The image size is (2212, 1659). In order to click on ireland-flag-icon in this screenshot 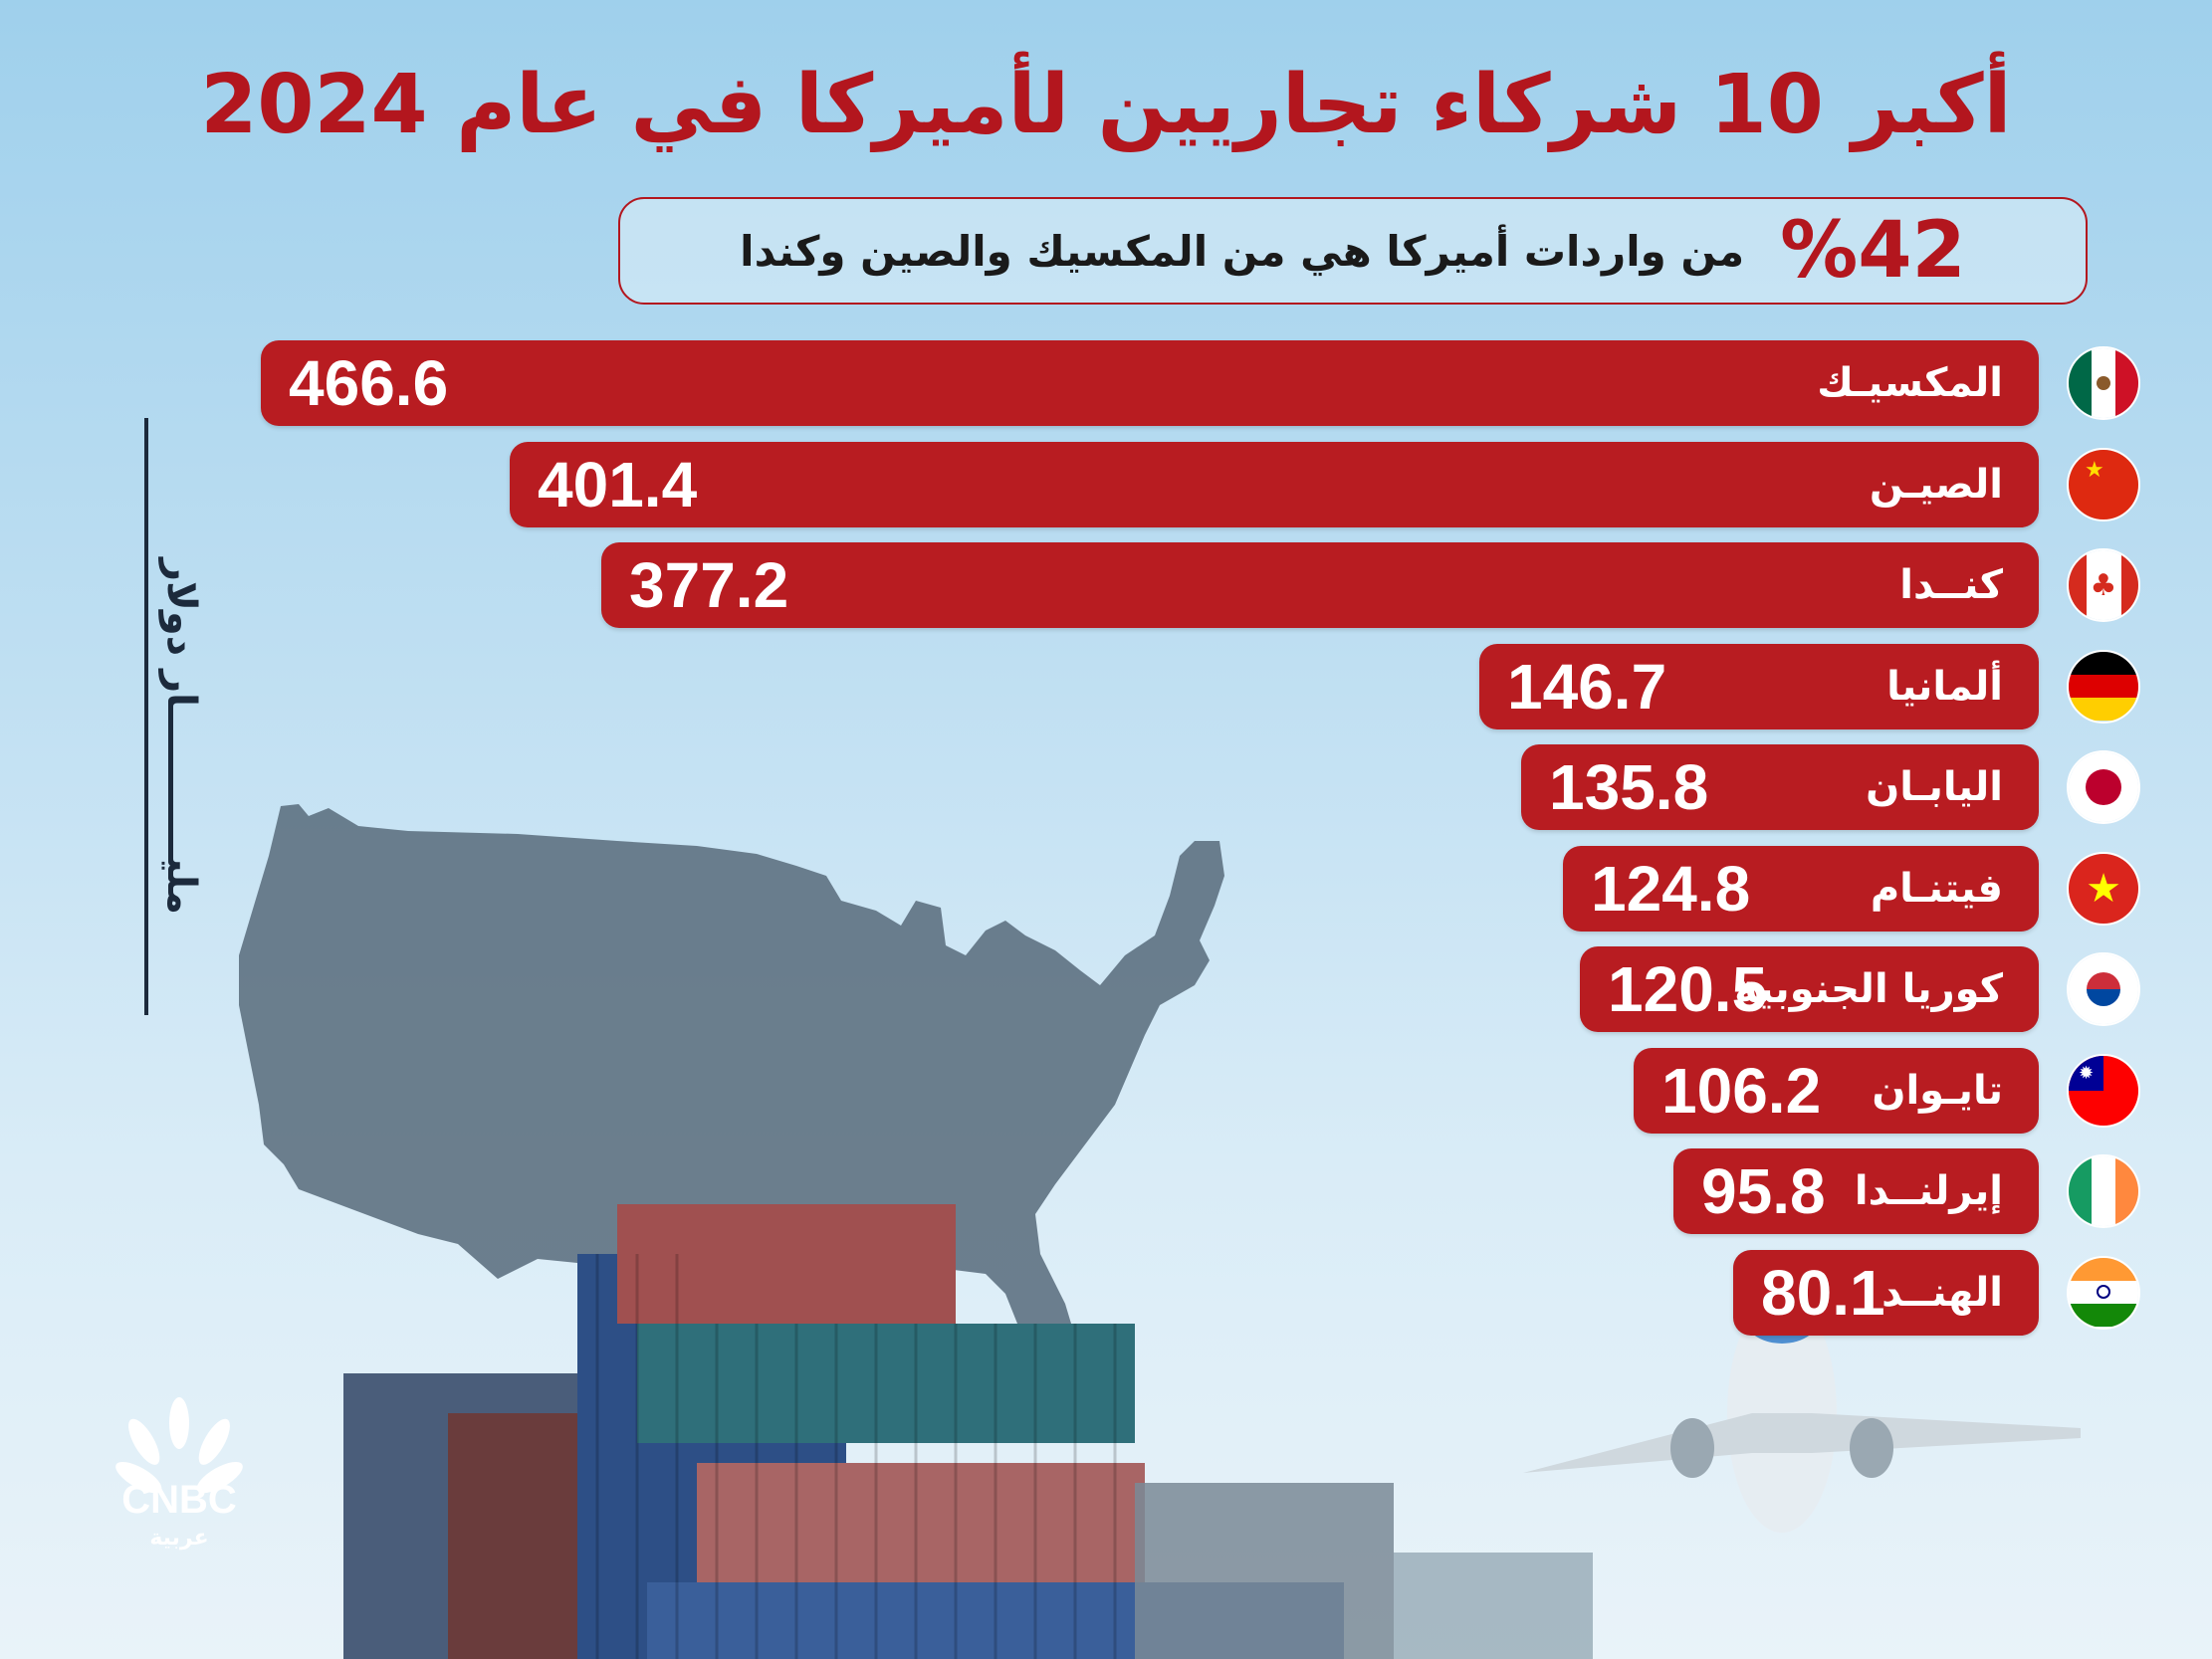, I will do `click(2103, 1191)`.